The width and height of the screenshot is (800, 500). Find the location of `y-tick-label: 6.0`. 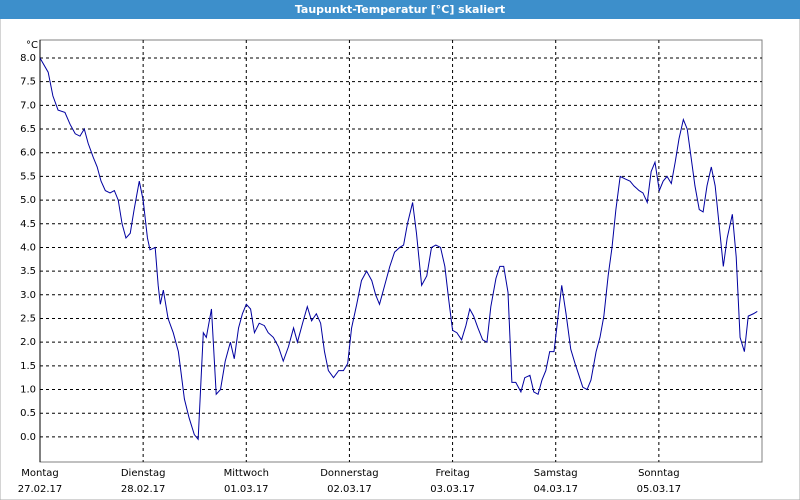

y-tick-label: 6.0 is located at coordinates (28, 153).